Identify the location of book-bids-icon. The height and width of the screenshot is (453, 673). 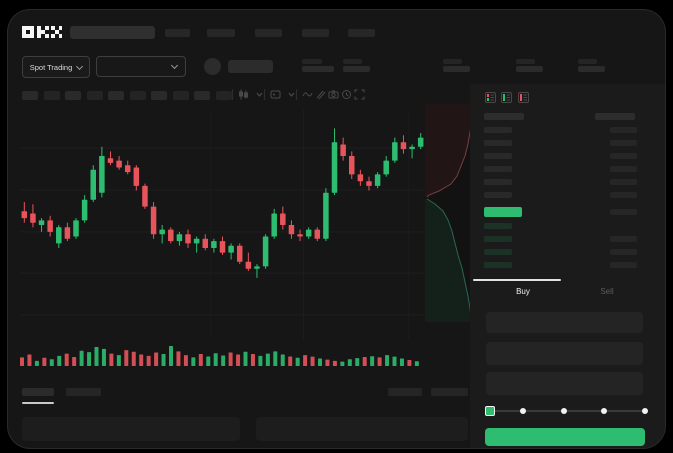
(506, 97).